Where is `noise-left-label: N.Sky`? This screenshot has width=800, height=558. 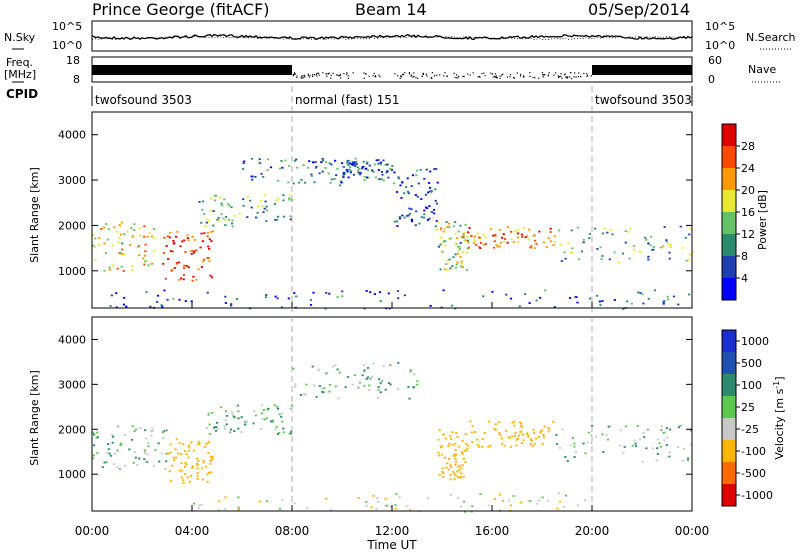
noise-left-label: N.Sky is located at coordinates (20, 37).